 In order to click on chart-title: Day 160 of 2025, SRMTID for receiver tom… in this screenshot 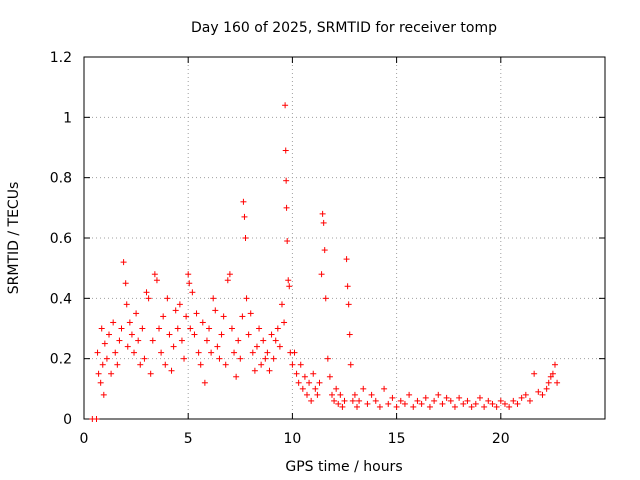, I will do `click(344, 28)`.